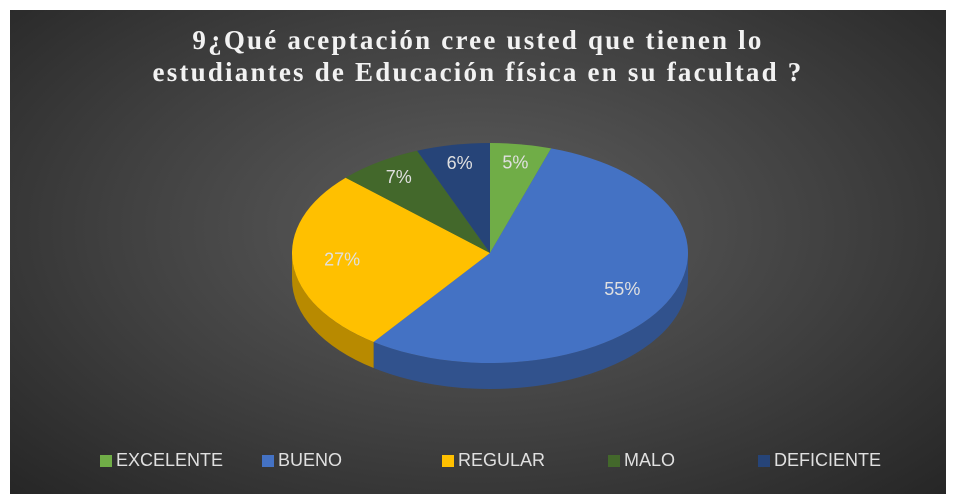 The height and width of the screenshot is (504, 956). I want to click on legend-label: MALO, so click(649, 460).